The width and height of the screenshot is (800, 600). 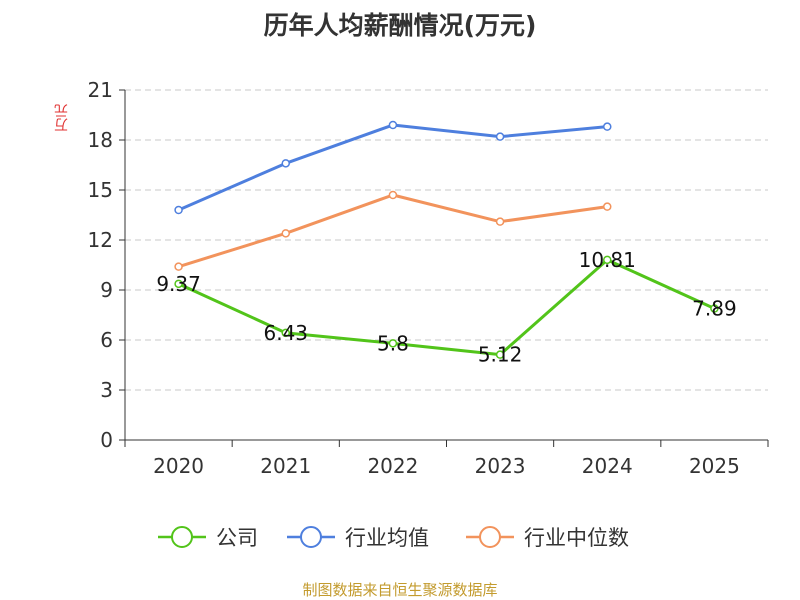 I want to click on y-tick-label: 12, so click(x=100, y=240).